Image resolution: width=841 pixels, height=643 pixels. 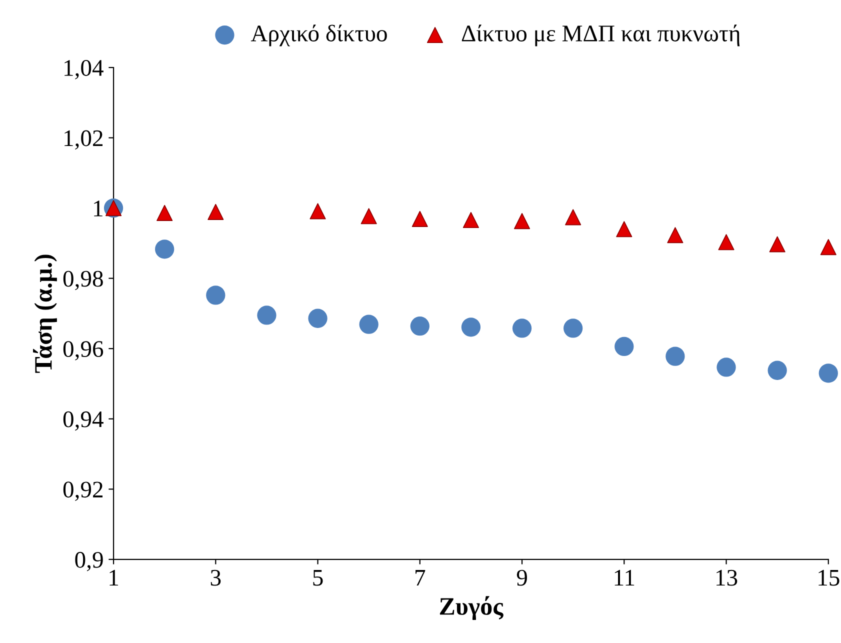 I want to click on y-tick-label: 1, so click(x=98, y=208).